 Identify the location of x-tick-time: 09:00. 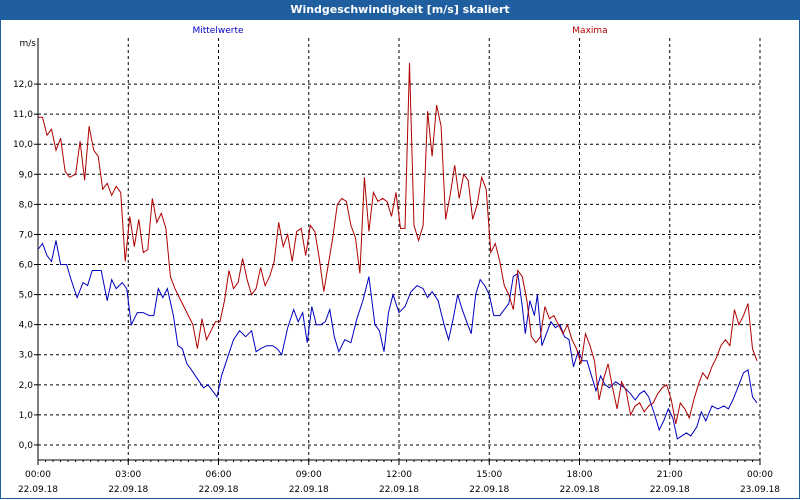
(309, 475).